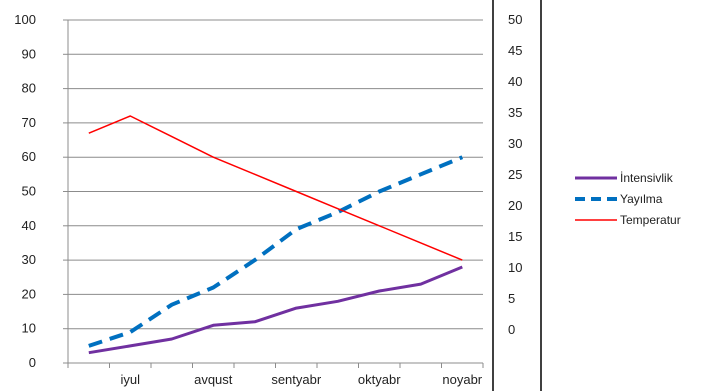  Describe the element at coordinates (515, 81) in the screenshot. I see `y2-tick-label: 40` at that location.